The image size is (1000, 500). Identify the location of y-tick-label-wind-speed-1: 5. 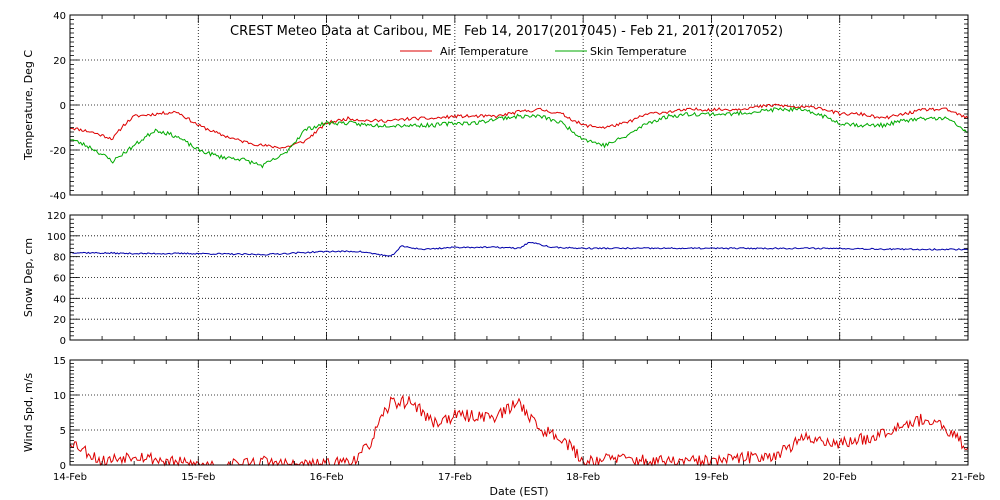
(63, 431).